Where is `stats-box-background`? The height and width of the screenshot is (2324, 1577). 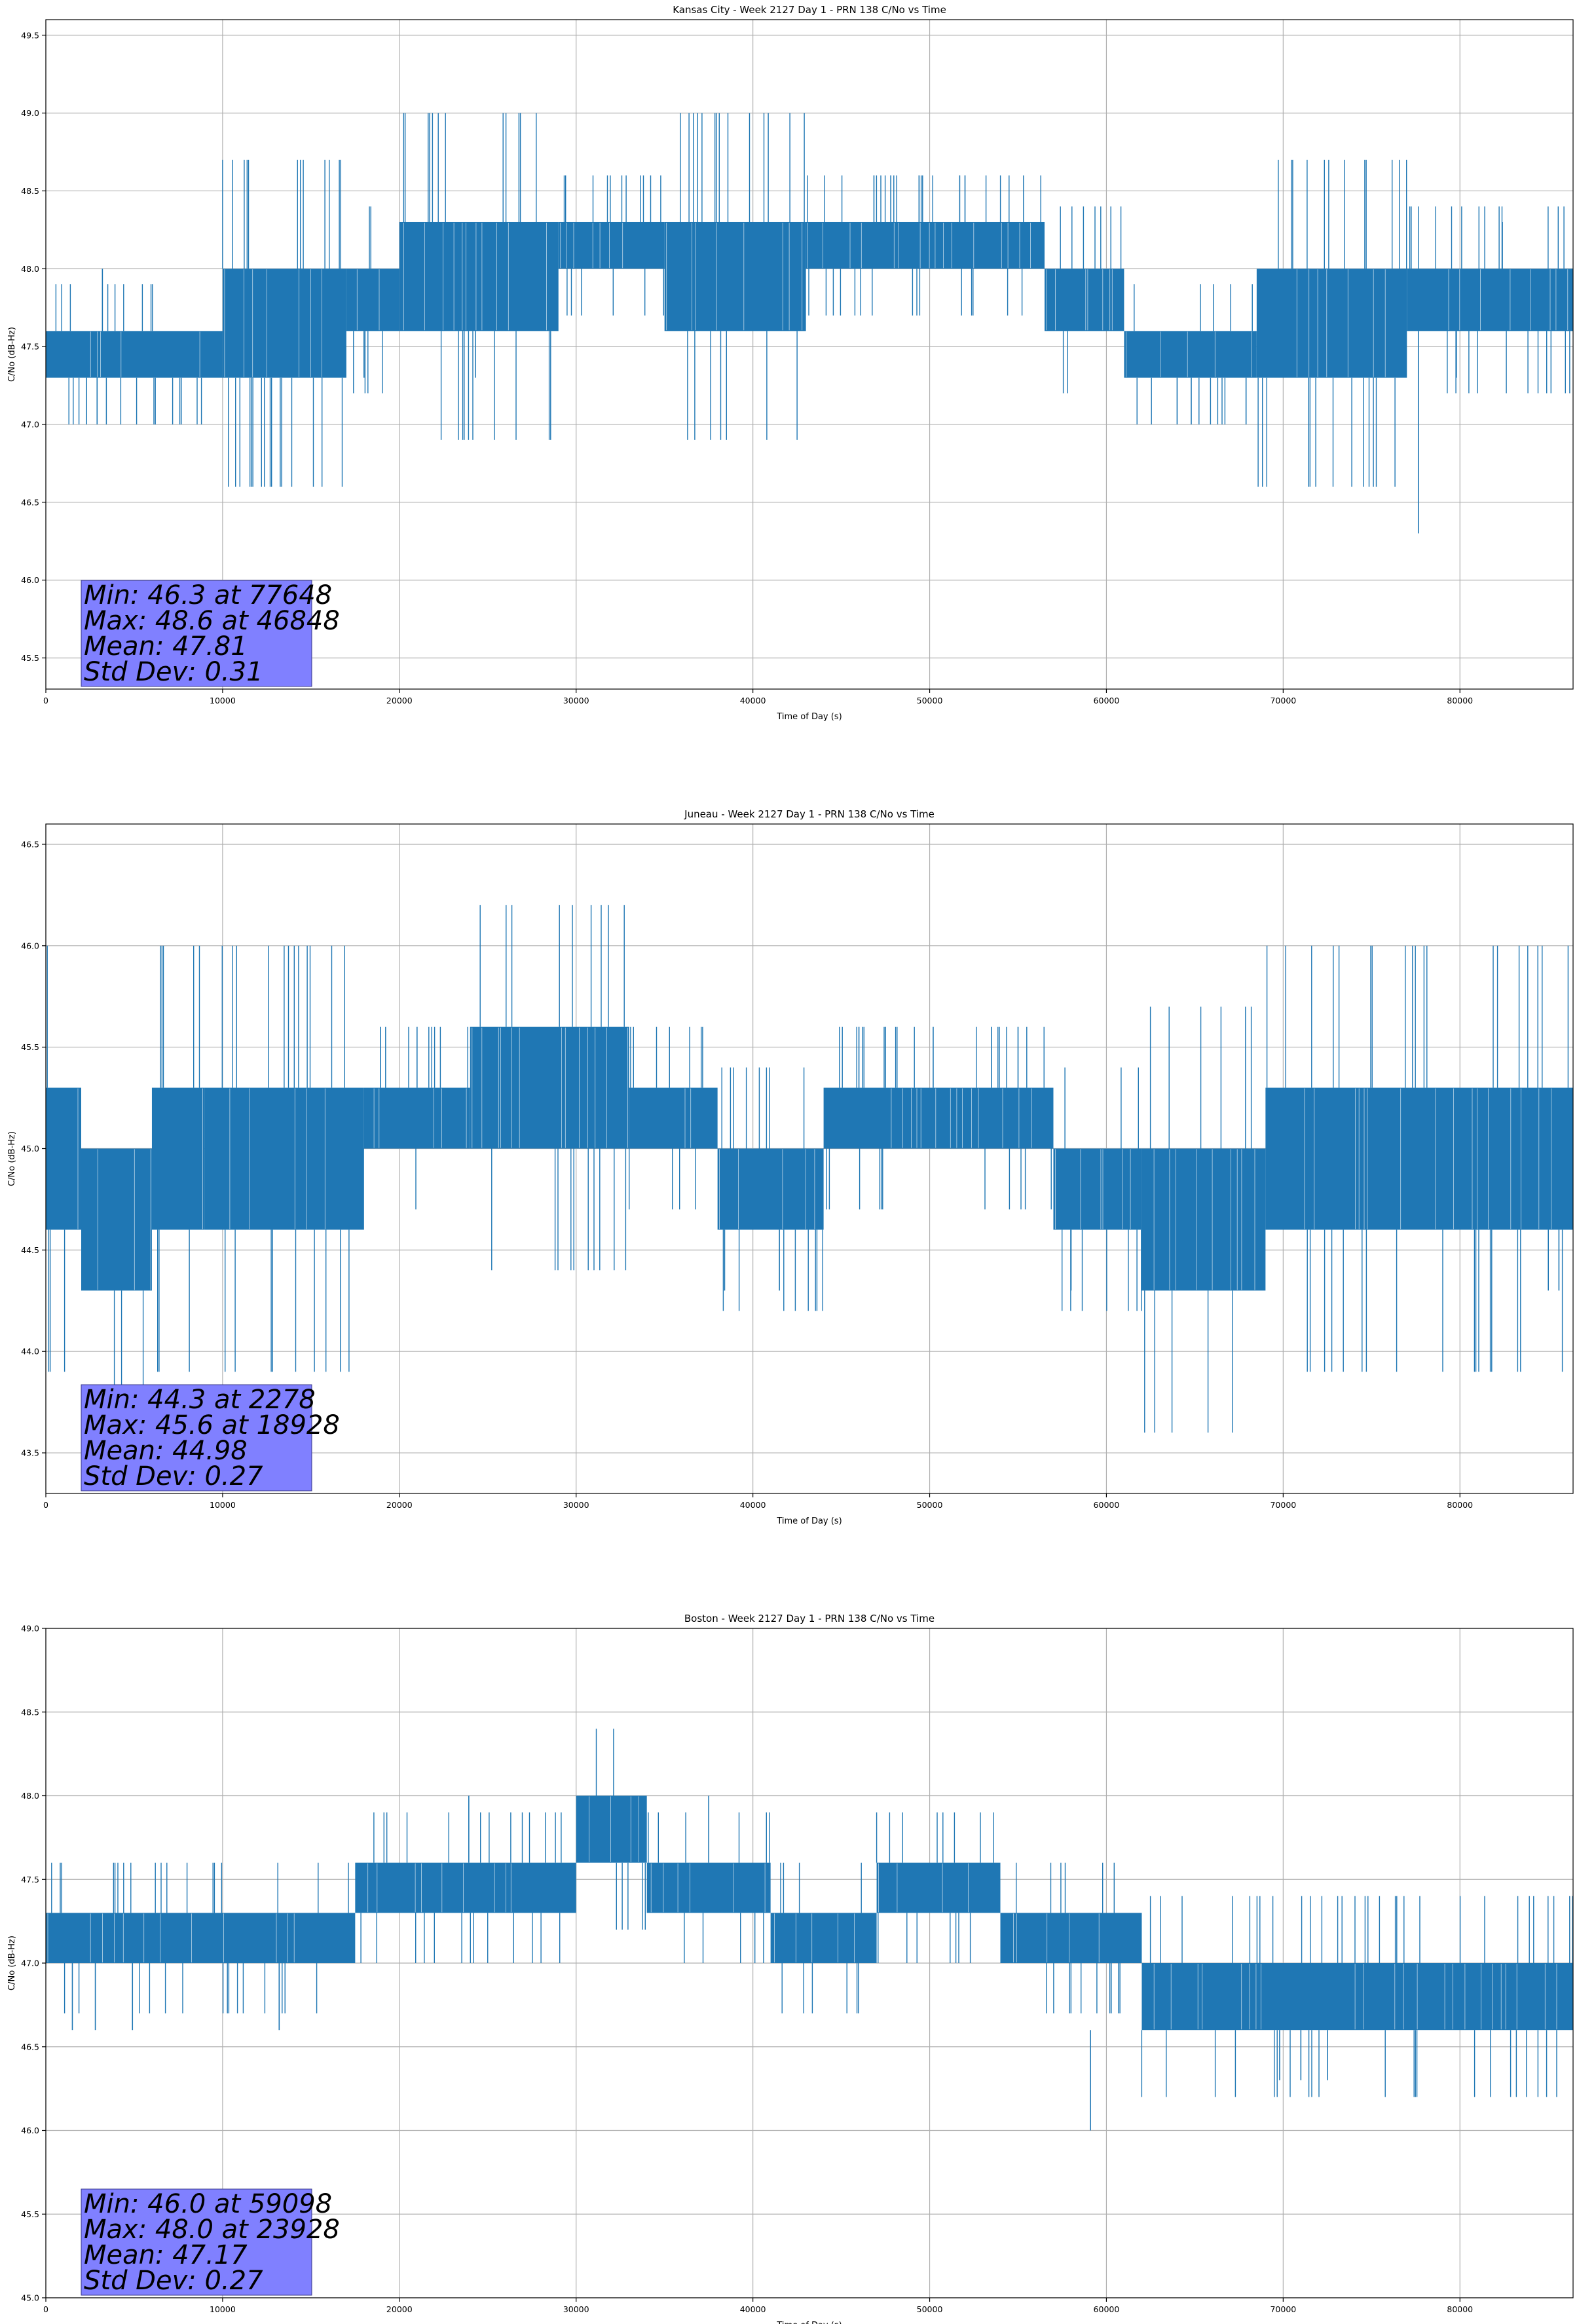
stats-box-background is located at coordinates (196, 1437).